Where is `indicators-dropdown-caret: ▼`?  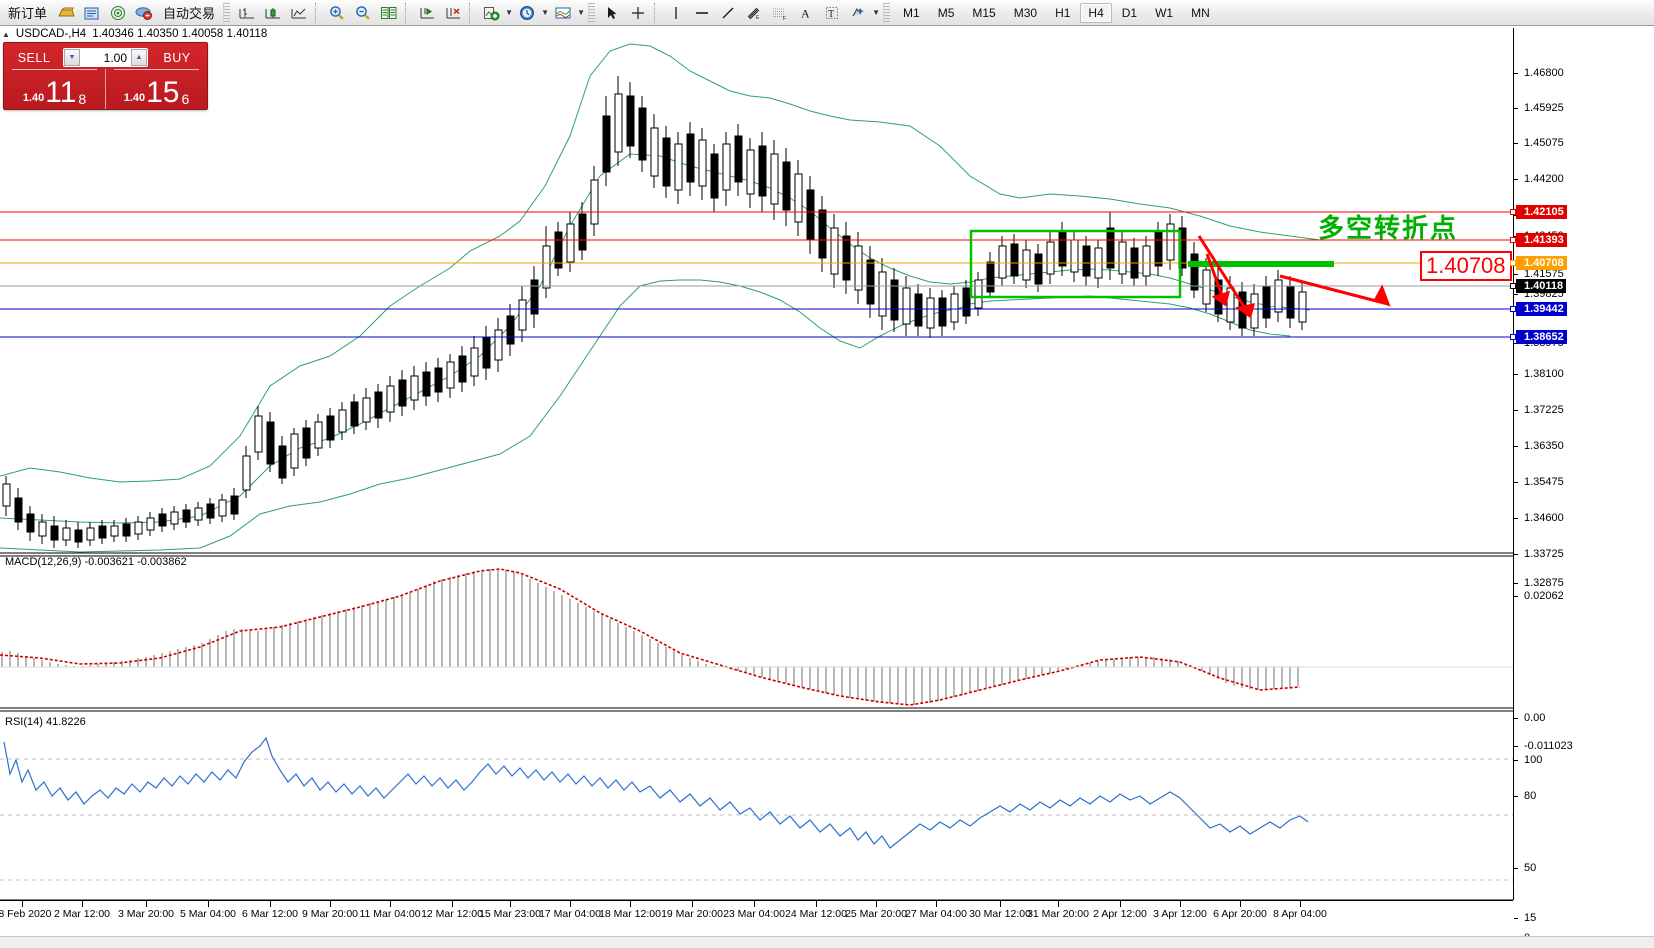
indicators-dropdown-caret: ▼ is located at coordinates (509, 12).